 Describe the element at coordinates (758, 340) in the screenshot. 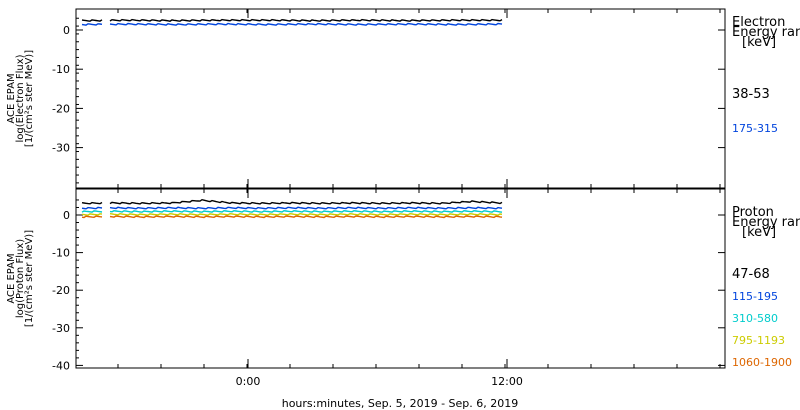

I see `proton-legend-entry: 795-1193` at that location.